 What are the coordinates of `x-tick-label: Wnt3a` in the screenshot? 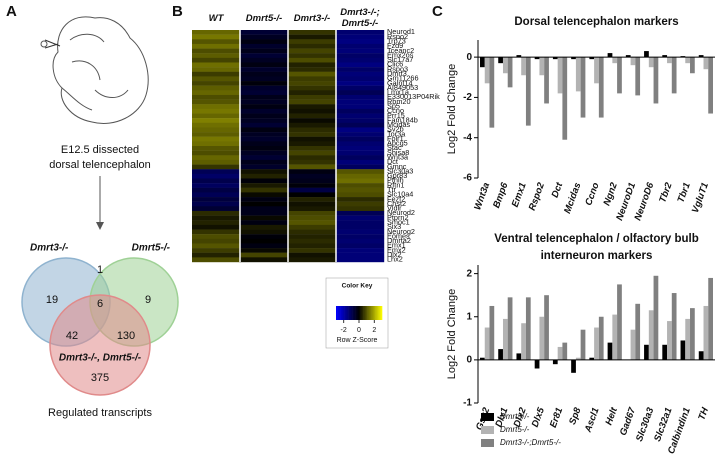 It's located at (482, 196).